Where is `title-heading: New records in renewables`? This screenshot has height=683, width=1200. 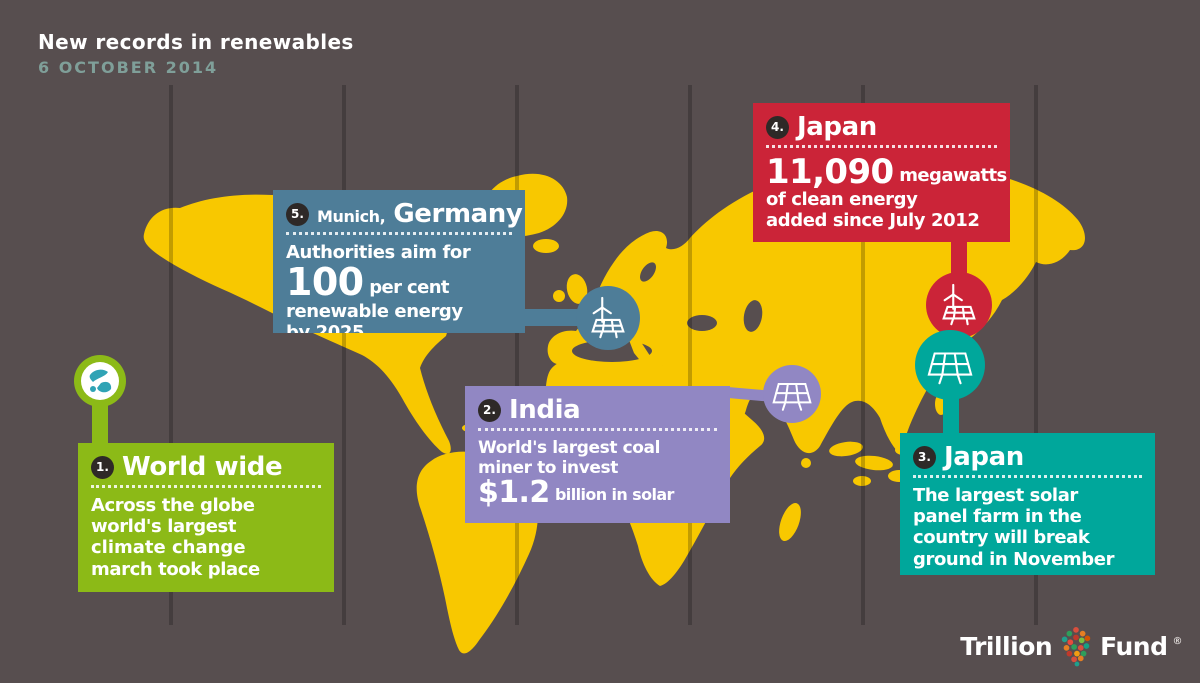
title-heading: New records in renewables is located at coordinates (196, 42).